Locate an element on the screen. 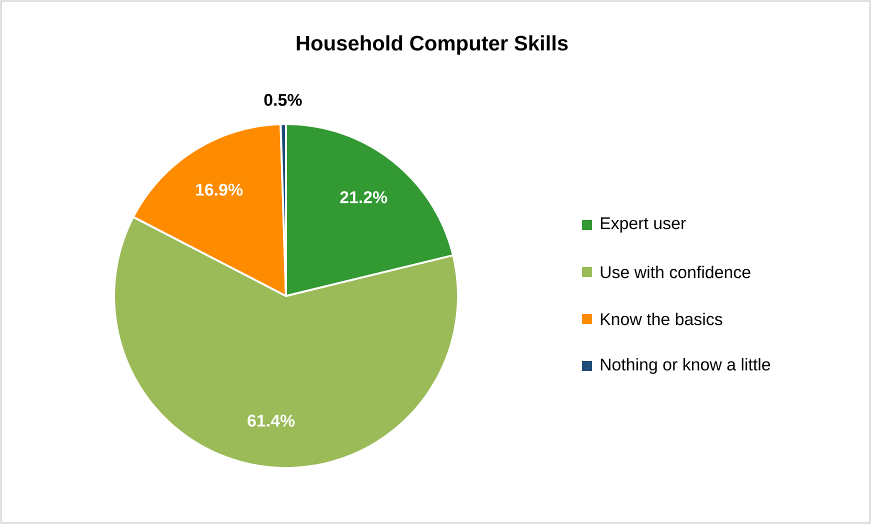  chart-title: Household Computer Skills is located at coordinates (432, 45).